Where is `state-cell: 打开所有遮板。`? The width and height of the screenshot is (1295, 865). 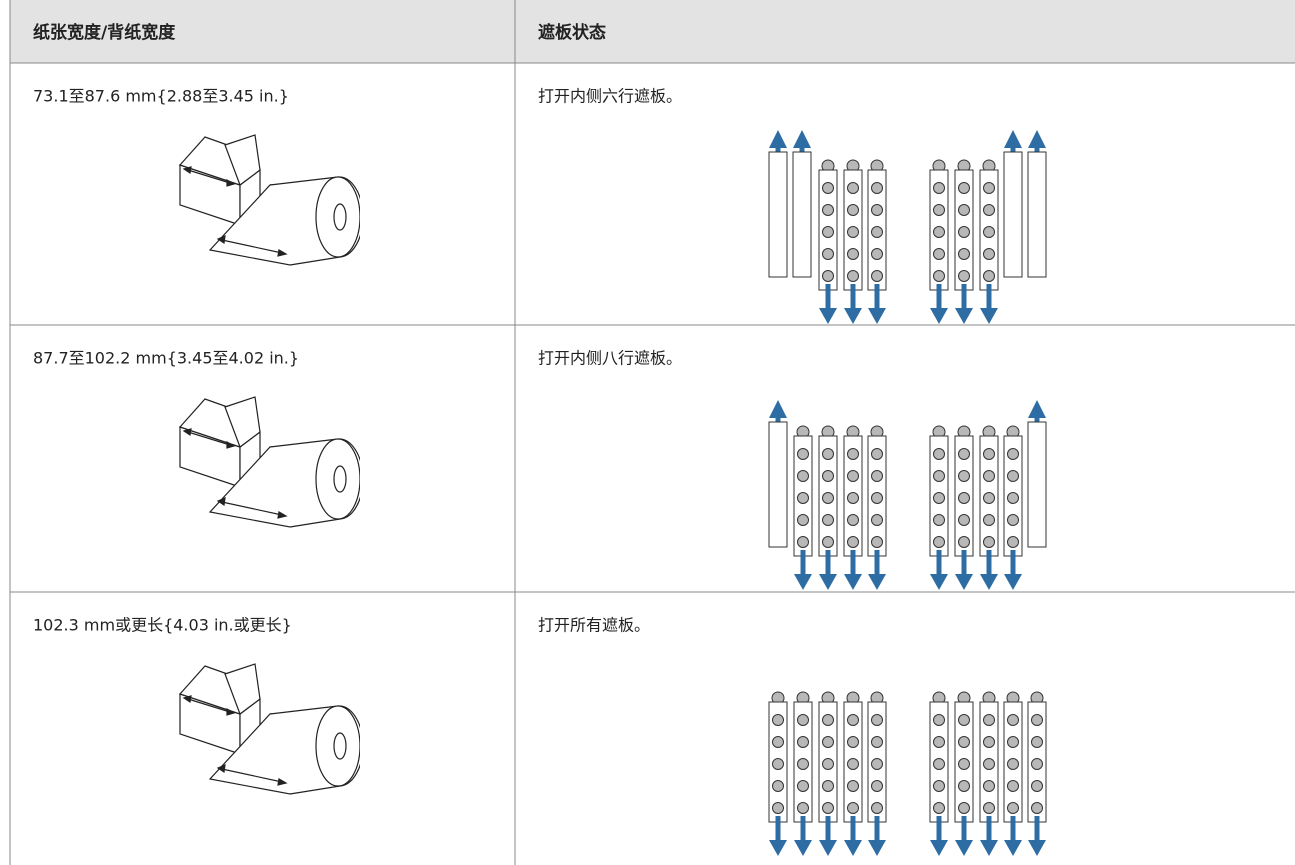
state-cell: 打开所有遮板。 is located at coordinates (594, 625).